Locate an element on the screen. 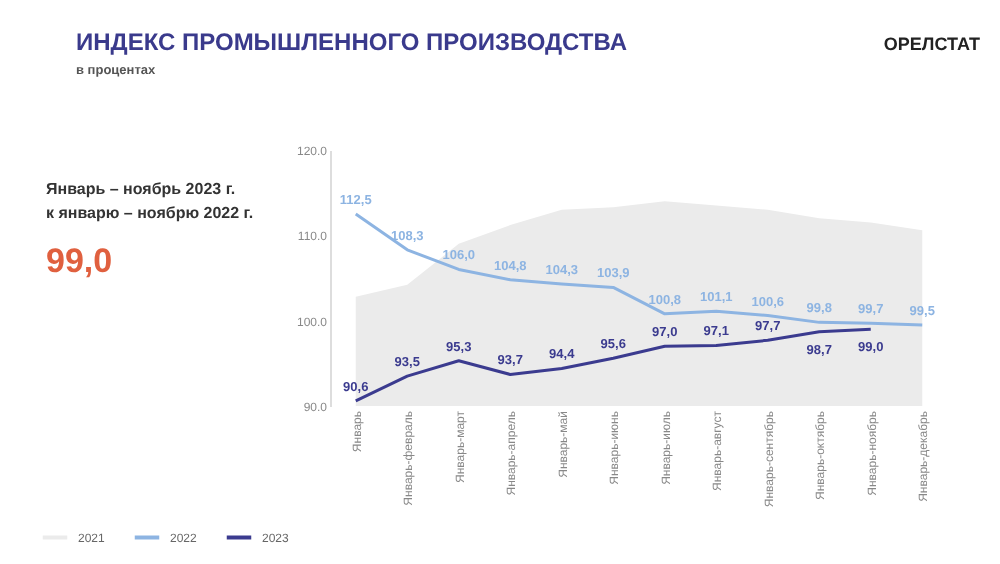  text: к январю – ноябрю 2022 г. is located at coordinates (150, 213).